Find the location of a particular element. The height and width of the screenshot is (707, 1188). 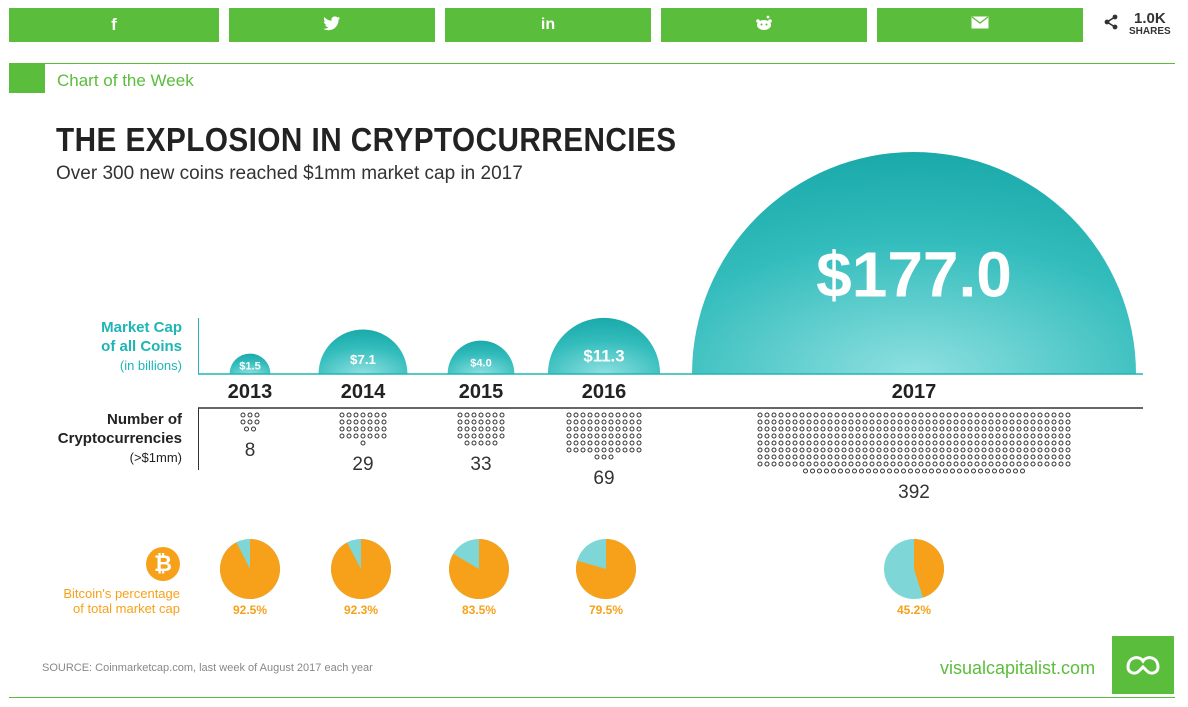

year-label-2014: 2014 is located at coordinates (363, 392).